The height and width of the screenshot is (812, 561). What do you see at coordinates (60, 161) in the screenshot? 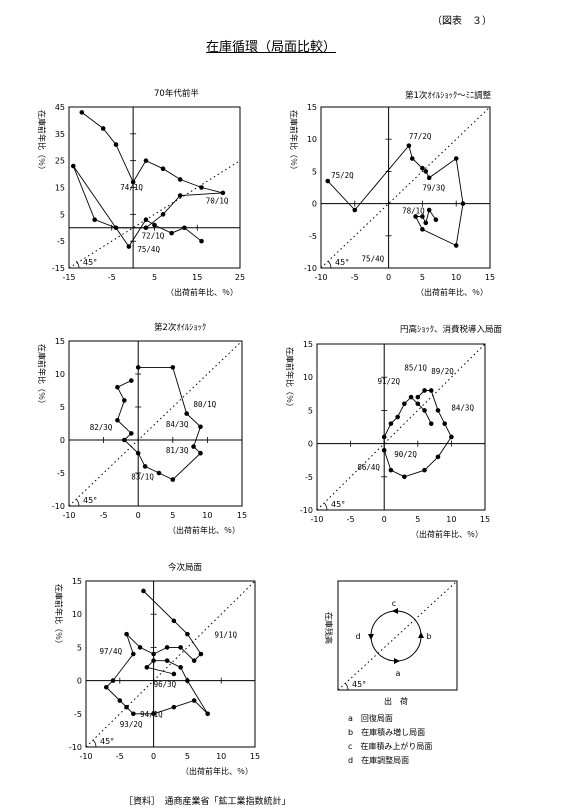
I see `y-tick-label: 25` at bounding box center [60, 161].